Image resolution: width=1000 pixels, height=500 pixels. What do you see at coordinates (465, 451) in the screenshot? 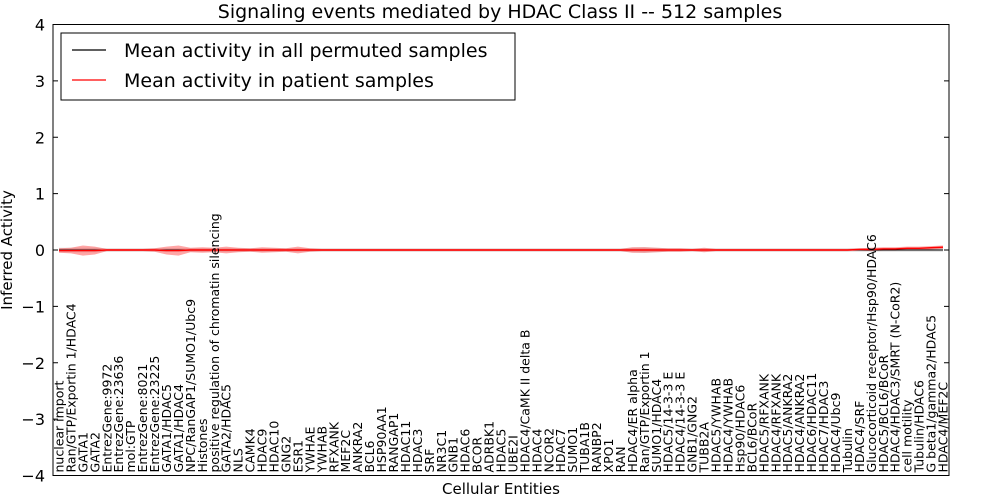
I see `x-tick-label: HDAC6` at bounding box center [465, 451].